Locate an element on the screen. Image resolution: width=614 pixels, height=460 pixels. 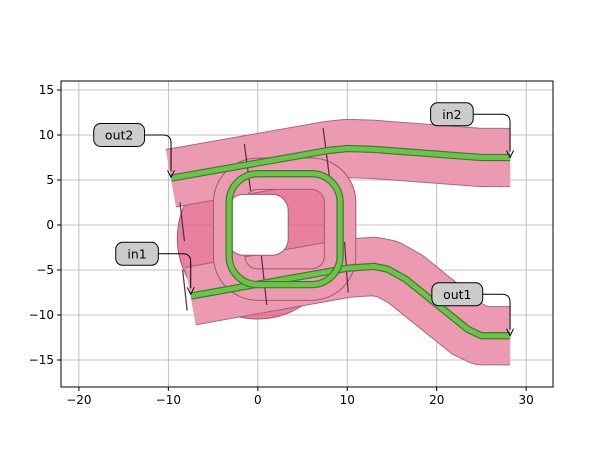
port-label-in2: in2 is located at coordinates (451, 114).